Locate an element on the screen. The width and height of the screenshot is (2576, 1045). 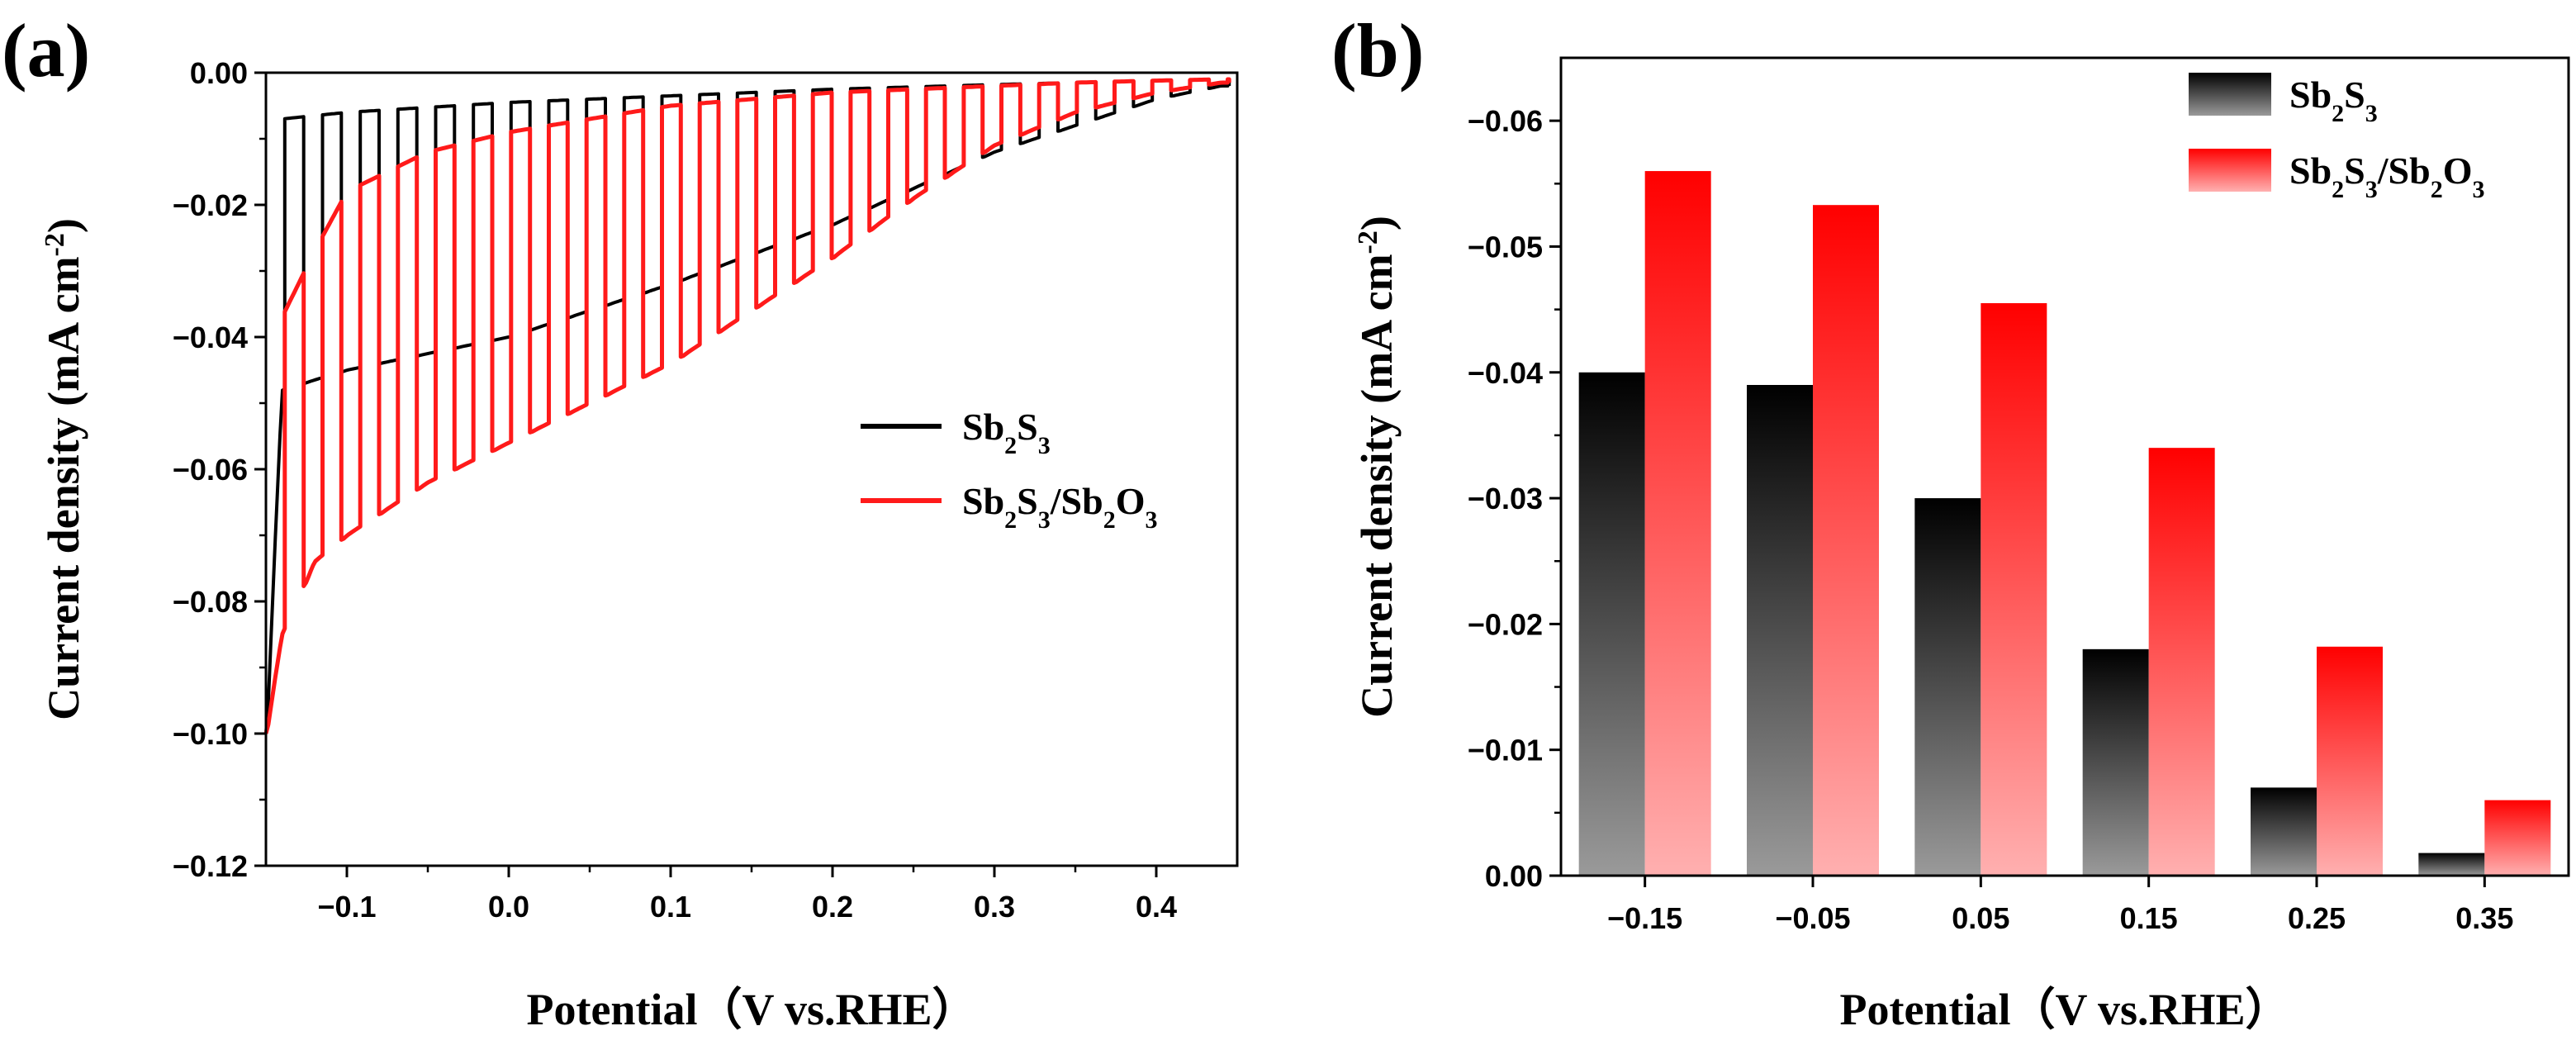
panel-b-x-ticks: −0.15 −0.05 0.05 0.15 0.25 0.35 is located at coordinates (2060, 905).